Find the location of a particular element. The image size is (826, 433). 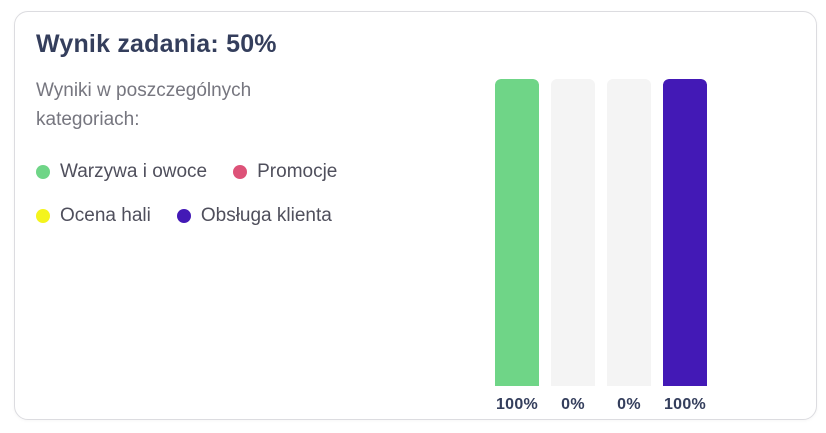

category-results-subtitle: Wyniki w poszczególnych kategoriach: is located at coordinates (144, 105).